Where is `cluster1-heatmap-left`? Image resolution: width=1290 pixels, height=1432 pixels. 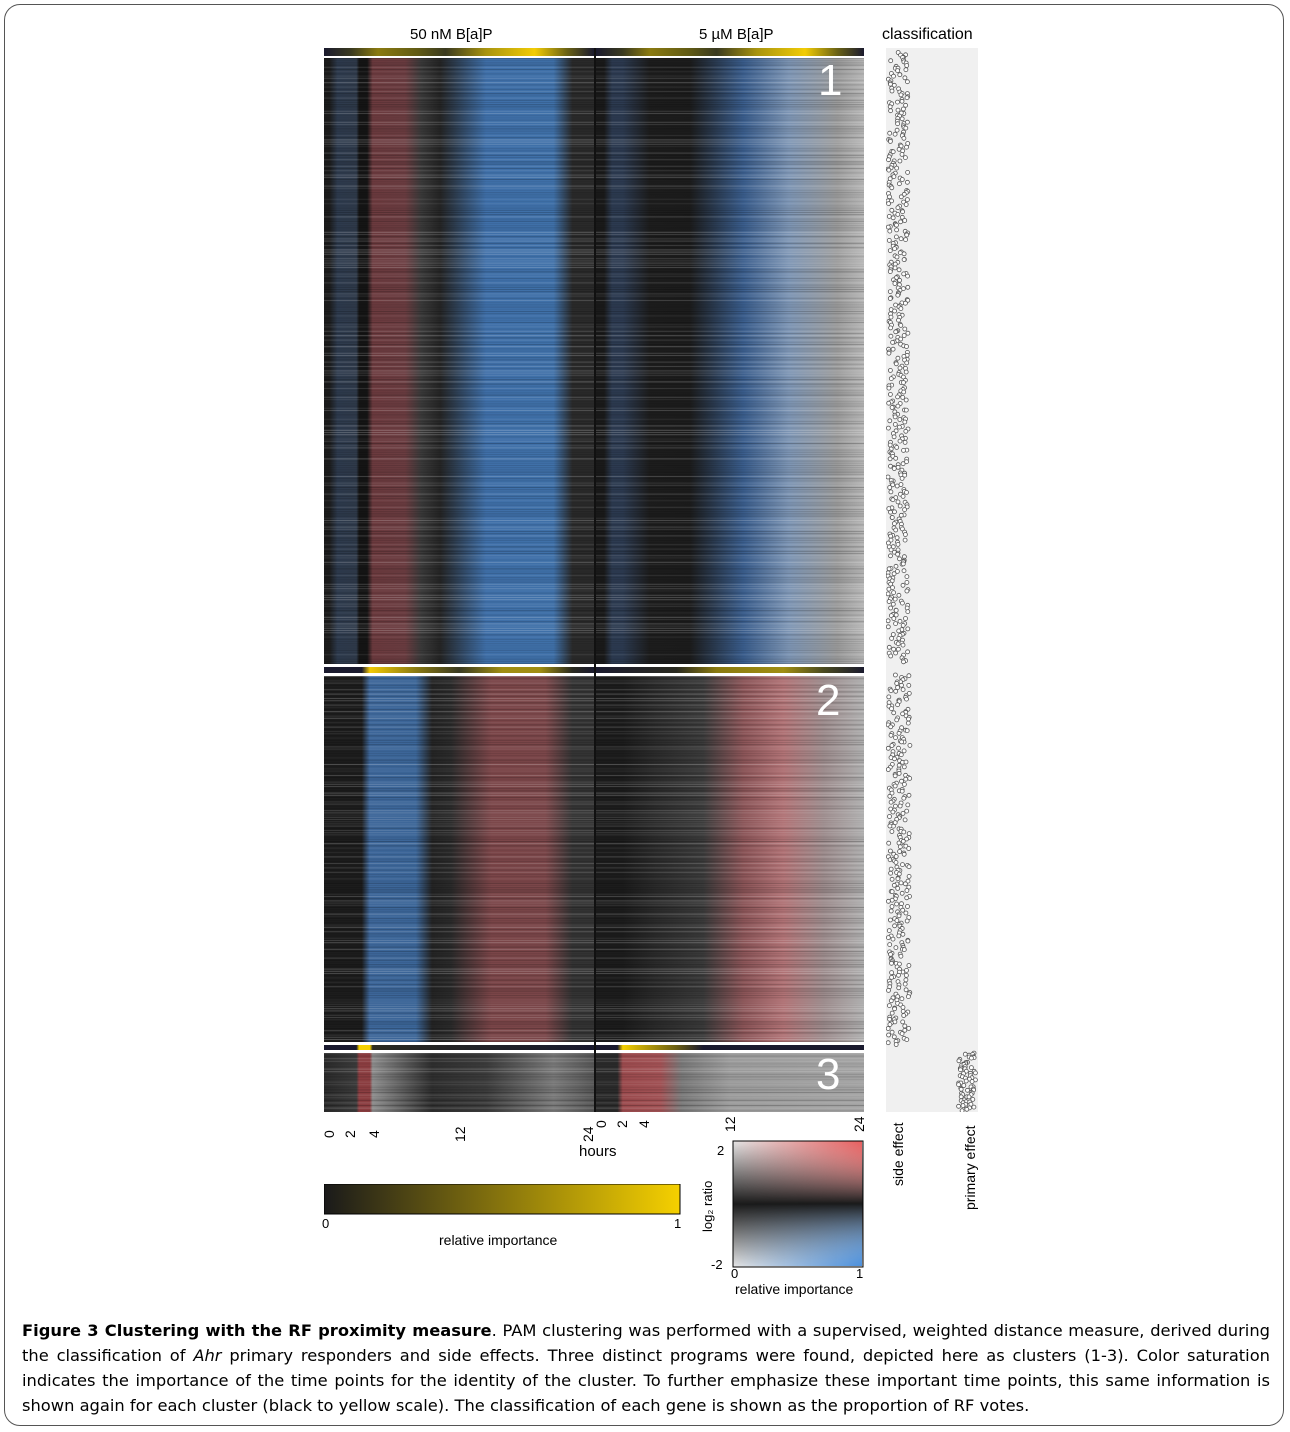
cluster1-heatmap-left is located at coordinates (459, 361).